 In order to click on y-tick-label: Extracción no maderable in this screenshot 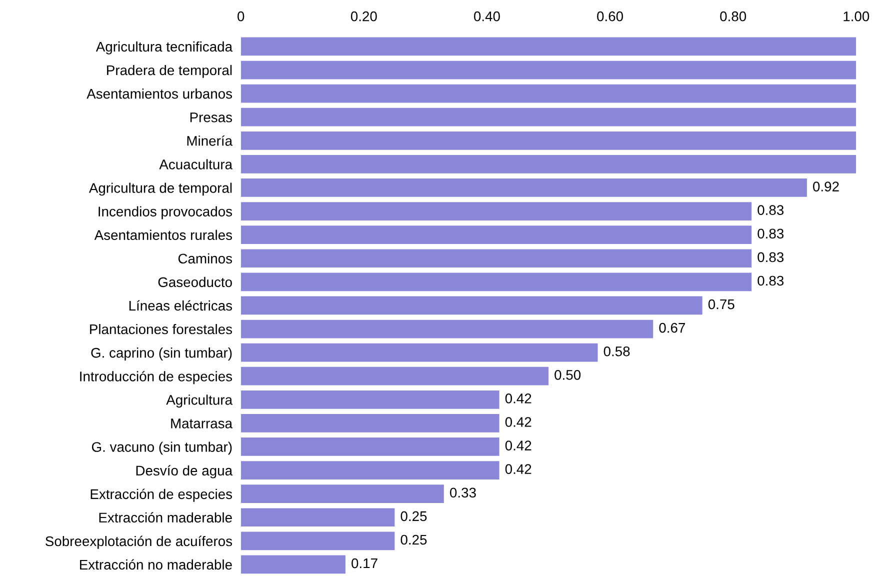, I will do `click(156, 564)`.